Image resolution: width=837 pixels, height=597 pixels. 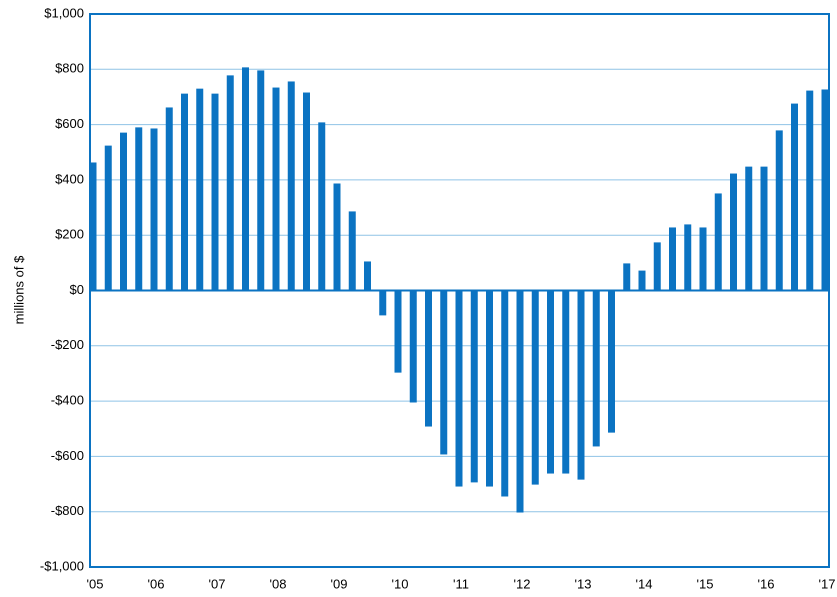 I want to click on x-tick-label: '12, so click(x=522, y=583).